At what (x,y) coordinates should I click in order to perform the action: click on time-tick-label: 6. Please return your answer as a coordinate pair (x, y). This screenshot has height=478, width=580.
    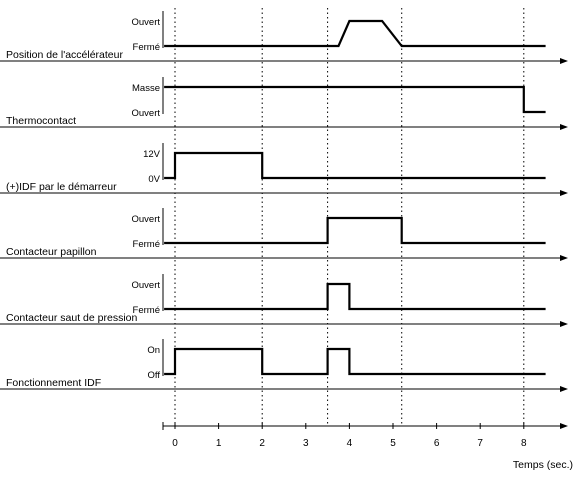
    Looking at the image, I should click on (437, 443).